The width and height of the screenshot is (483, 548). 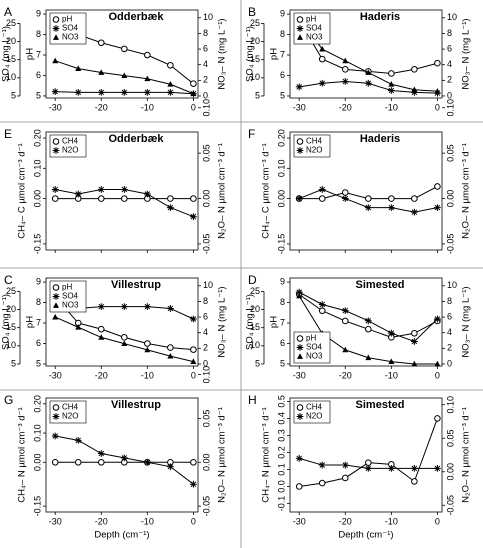 What do you see at coordinates (282, 34) in the screenshot?
I see `y-tick-label: 8` at bounding box center [282, 34].